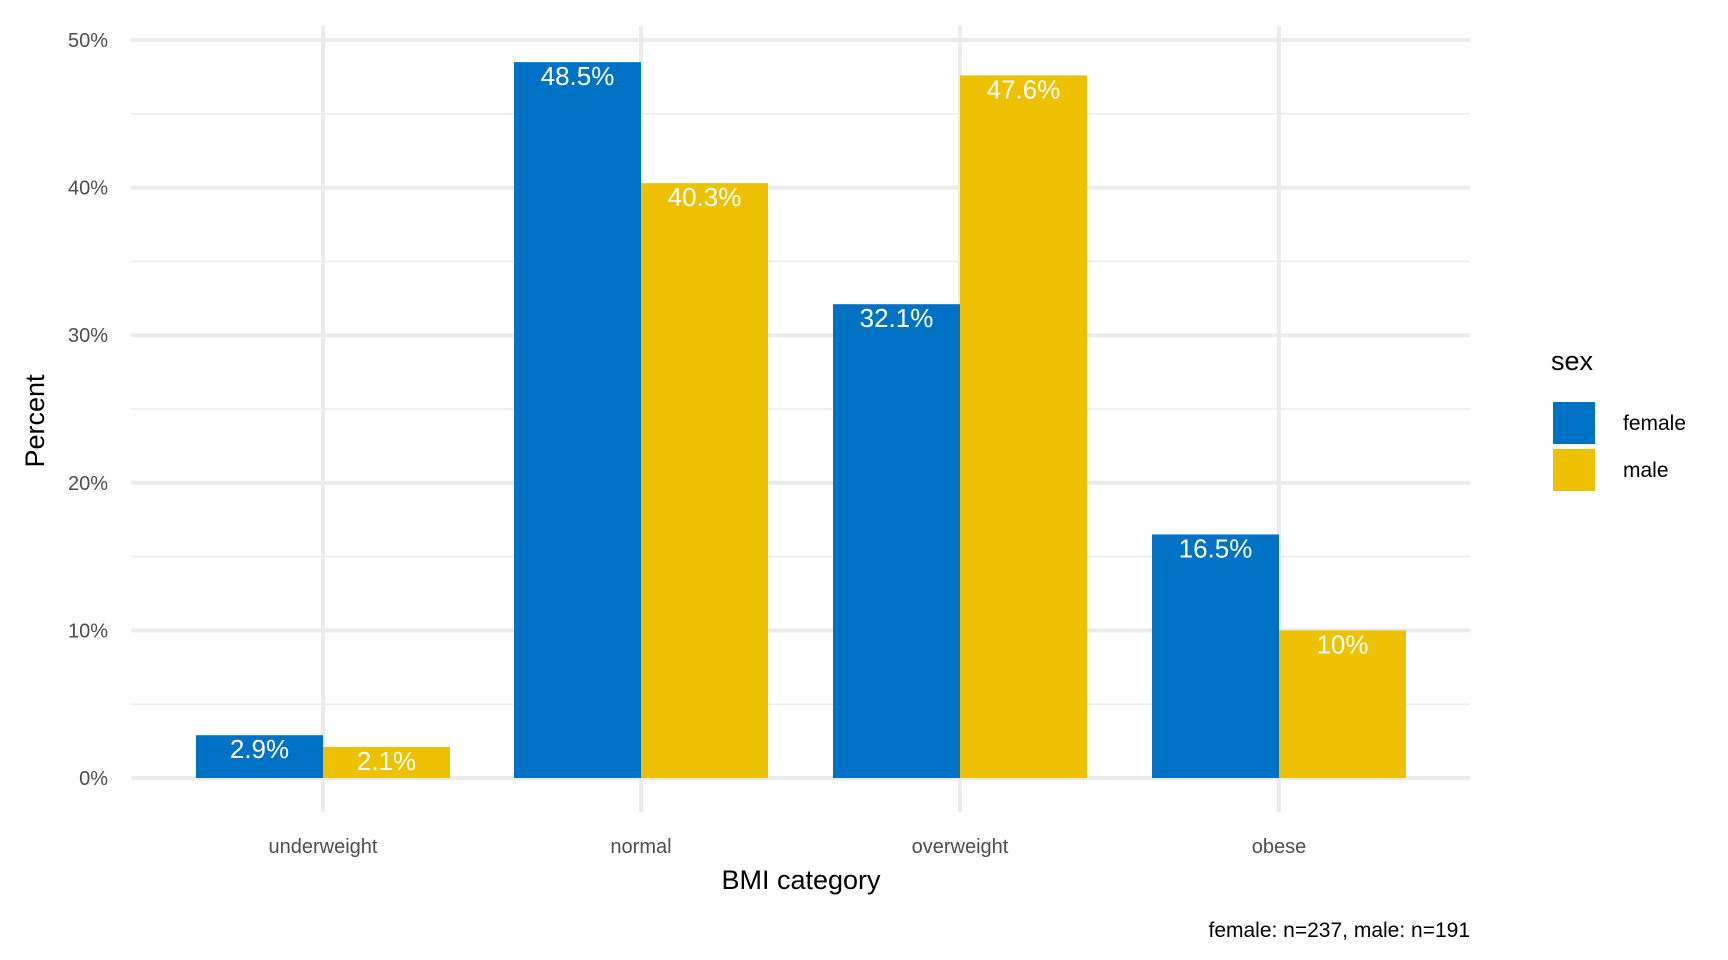 The width and height of the screenshot is (1728, 960). Describe the element at coordinates (801, 880) in the screenshot. I see `x-axis-title: BMI category` at that location.